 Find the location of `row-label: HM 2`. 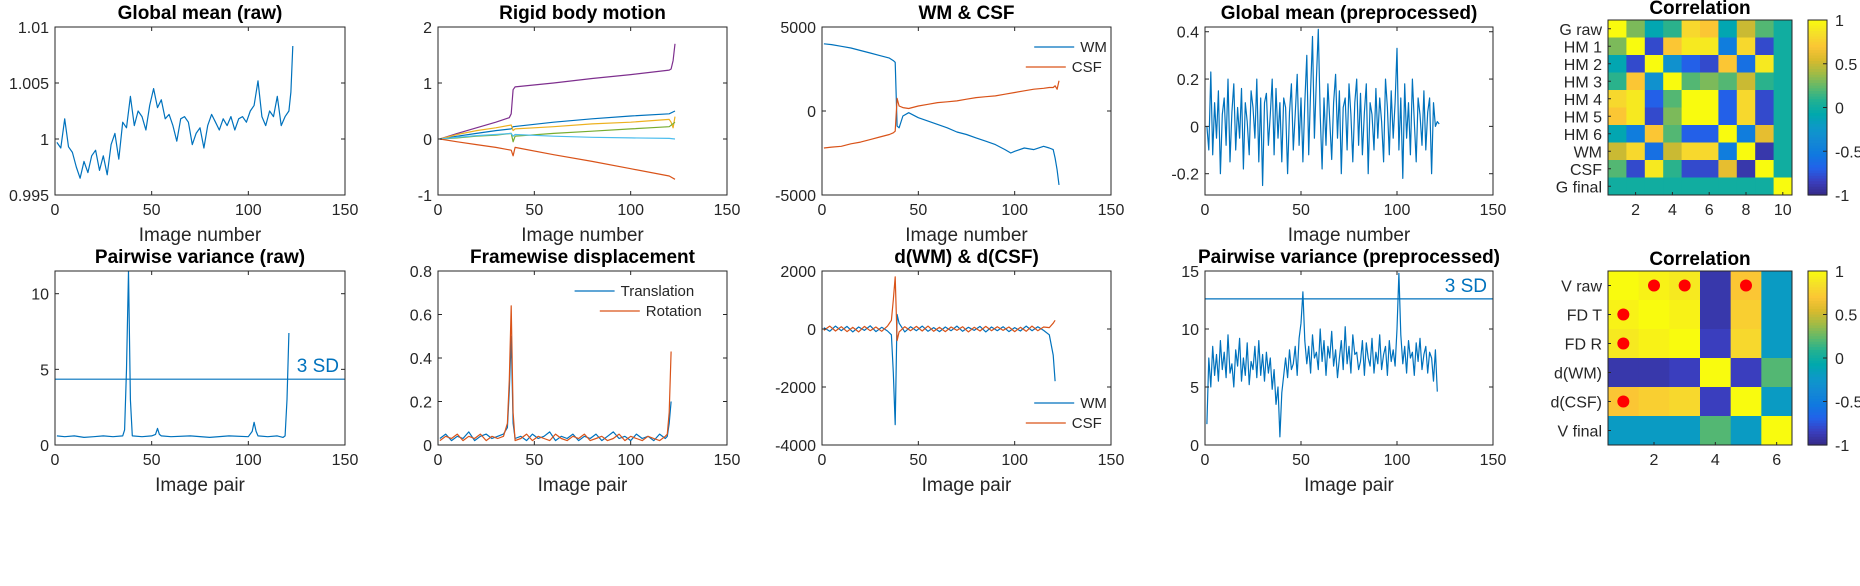

row-label: HM 2 is located at coordinates (1583, 65).